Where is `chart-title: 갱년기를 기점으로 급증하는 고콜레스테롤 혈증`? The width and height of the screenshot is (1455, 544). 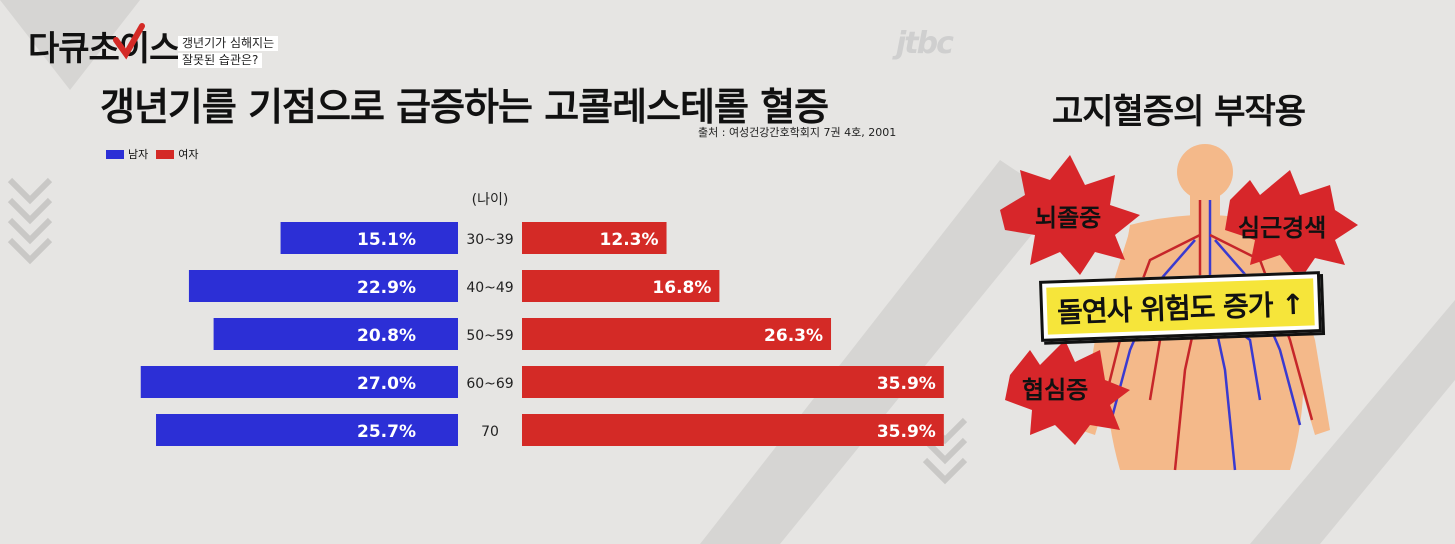
chart-title: 갱년기를 기점으로 급증하는 고콜레스테롤 혈증 is located at coordinates (464, 107).